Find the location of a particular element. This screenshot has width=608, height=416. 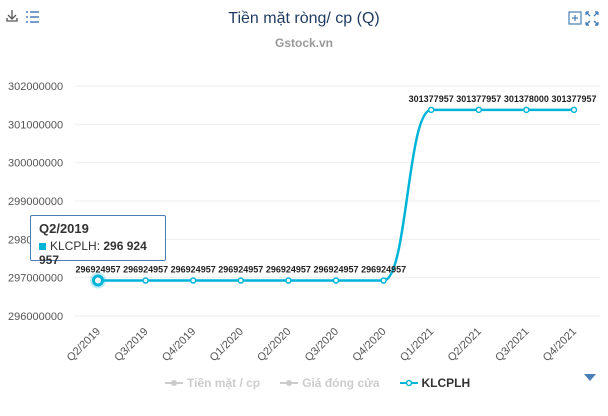

series-marker-icon is located at coordinates (42, 246).